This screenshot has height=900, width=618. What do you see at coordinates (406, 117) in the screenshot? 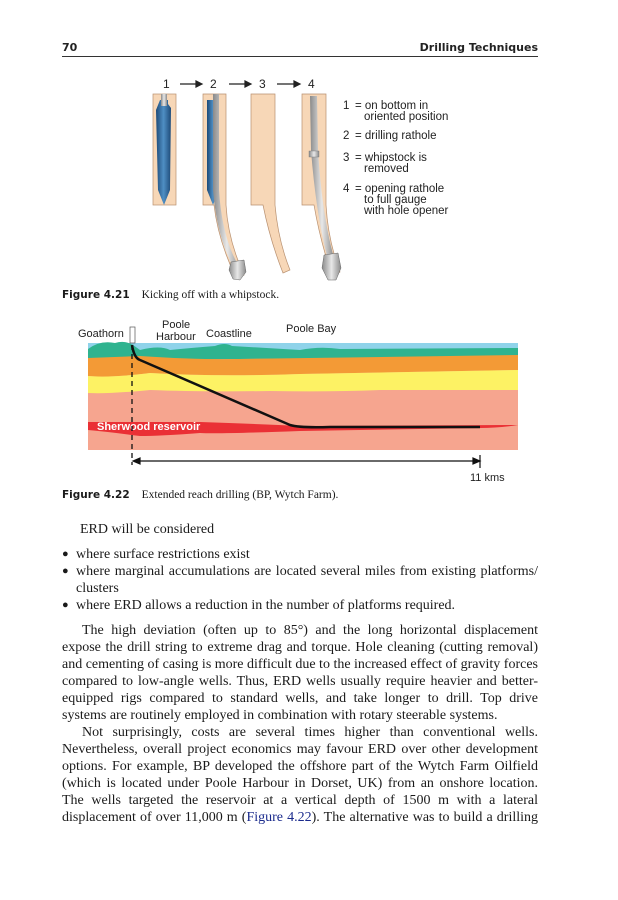
I see `svg-text: oriented position` at bounding box center [406, 117].